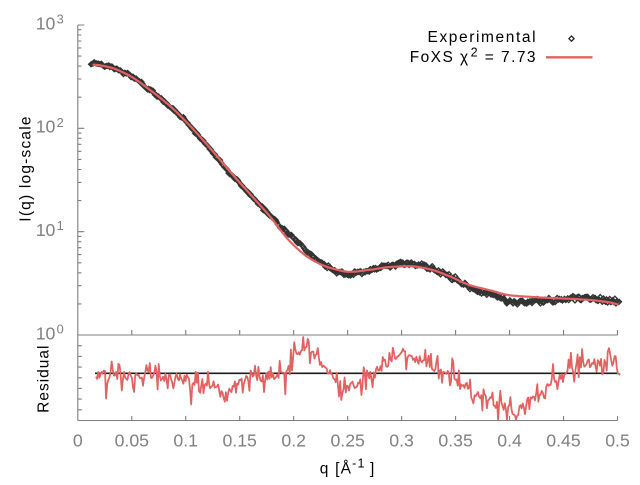 The height and width of the screenshot is (485, 640). Describe the element at coordinates (185, 441) in the screenshot. I see `svg-text: 0.1` at that location.